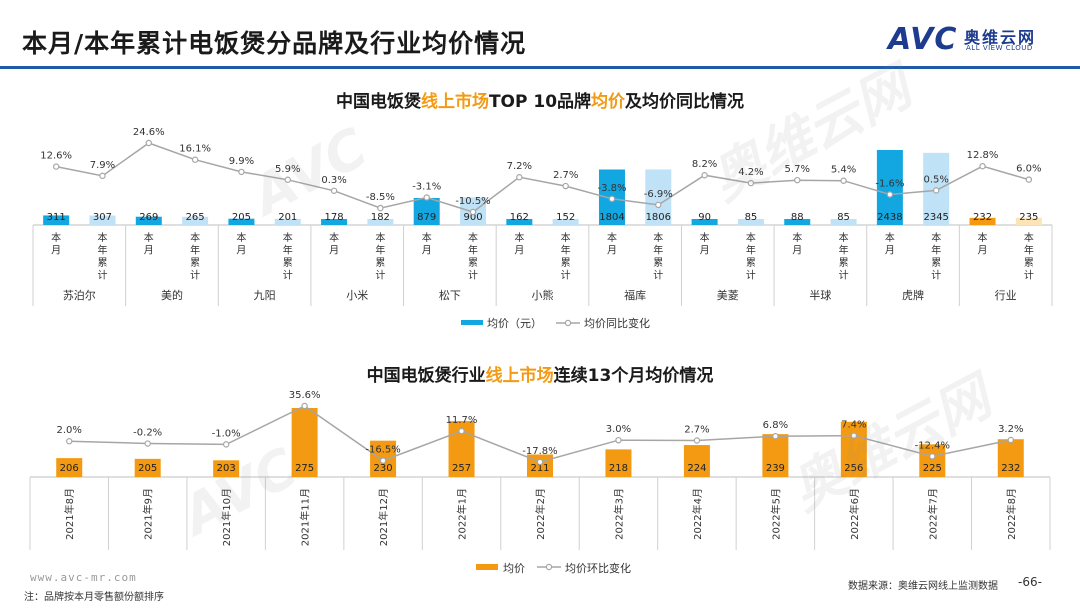 This screenshot has width=1080, height=608. What do you see at coordinates (334, 217) in the screenshot?
I see `chart1-bar-value: 178` at bounding box center [334, 217].